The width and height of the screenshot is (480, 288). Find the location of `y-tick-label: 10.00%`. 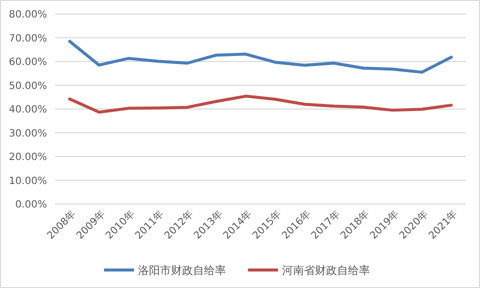

y-tick-label: 10.00% is located at coordinates (27, 181).